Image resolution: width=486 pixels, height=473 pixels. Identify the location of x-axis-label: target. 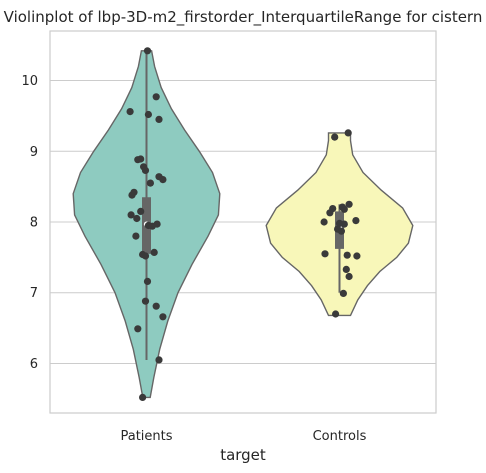
(243, 455).